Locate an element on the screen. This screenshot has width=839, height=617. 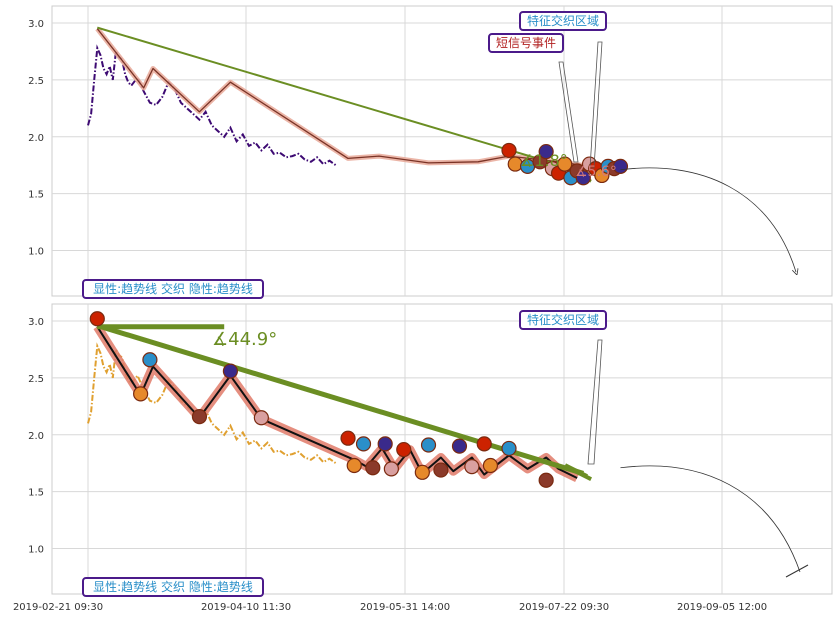
x-tick-label: 2019-09-05 12:00 is located at coordinates (722, 607).